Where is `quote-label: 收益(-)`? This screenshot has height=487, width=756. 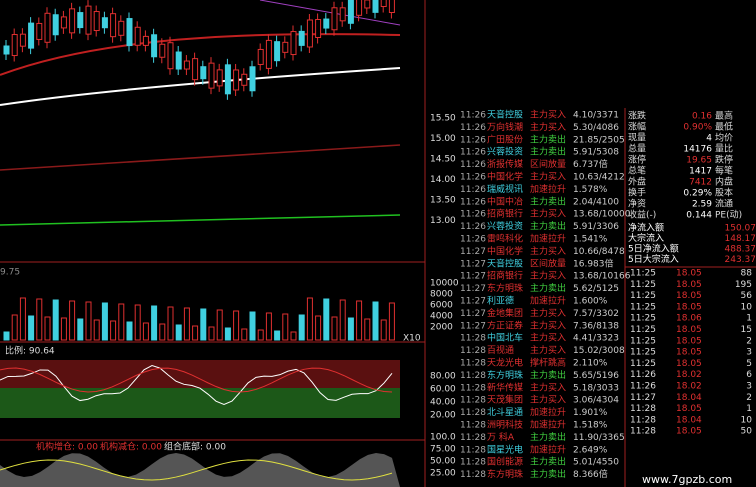 quote-label: 收益(-) is located at coordinates (642, 215).